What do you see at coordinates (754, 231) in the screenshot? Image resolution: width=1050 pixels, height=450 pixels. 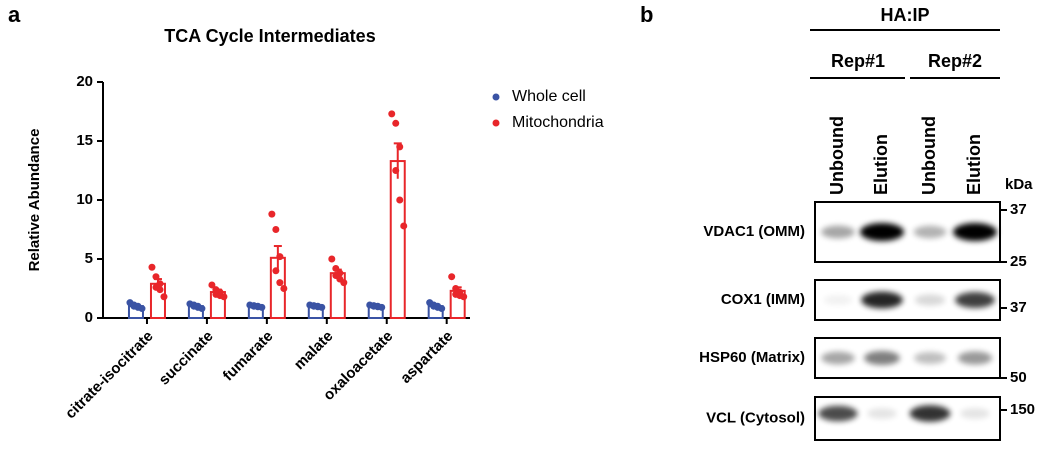 I see `row-label: VDAC1 (OMM)` at bounding box center [754, 231].